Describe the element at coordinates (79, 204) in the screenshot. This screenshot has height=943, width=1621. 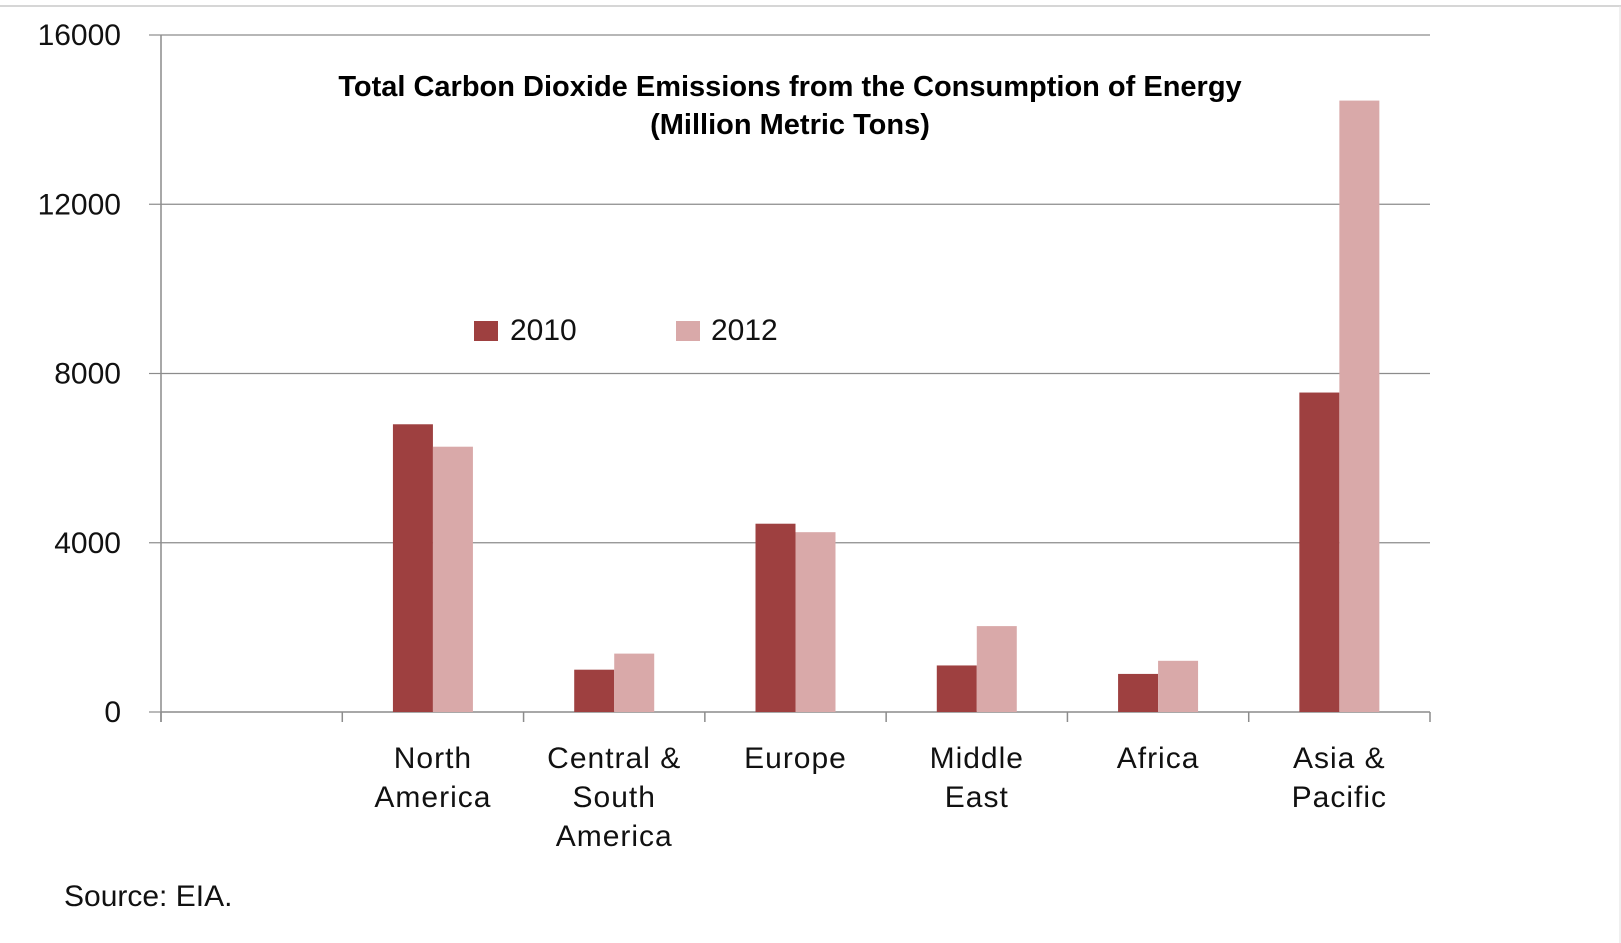
I see `y-tick-label-12000: 12000` at that location.